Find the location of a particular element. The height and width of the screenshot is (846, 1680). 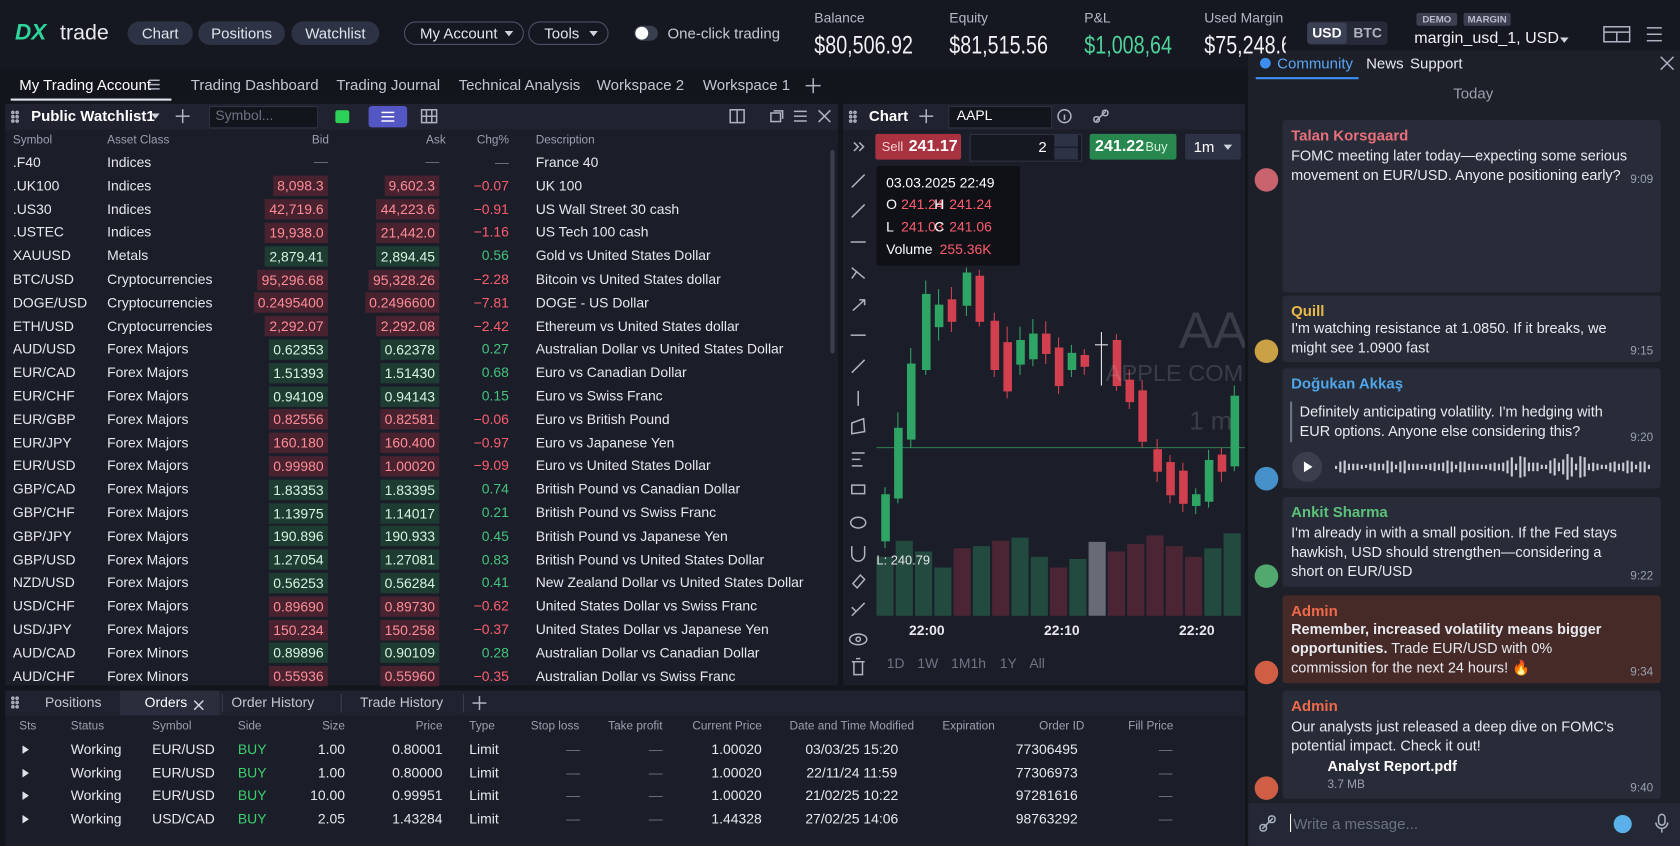

symbol: DOGE/USD is located at coordinates (50, 302).